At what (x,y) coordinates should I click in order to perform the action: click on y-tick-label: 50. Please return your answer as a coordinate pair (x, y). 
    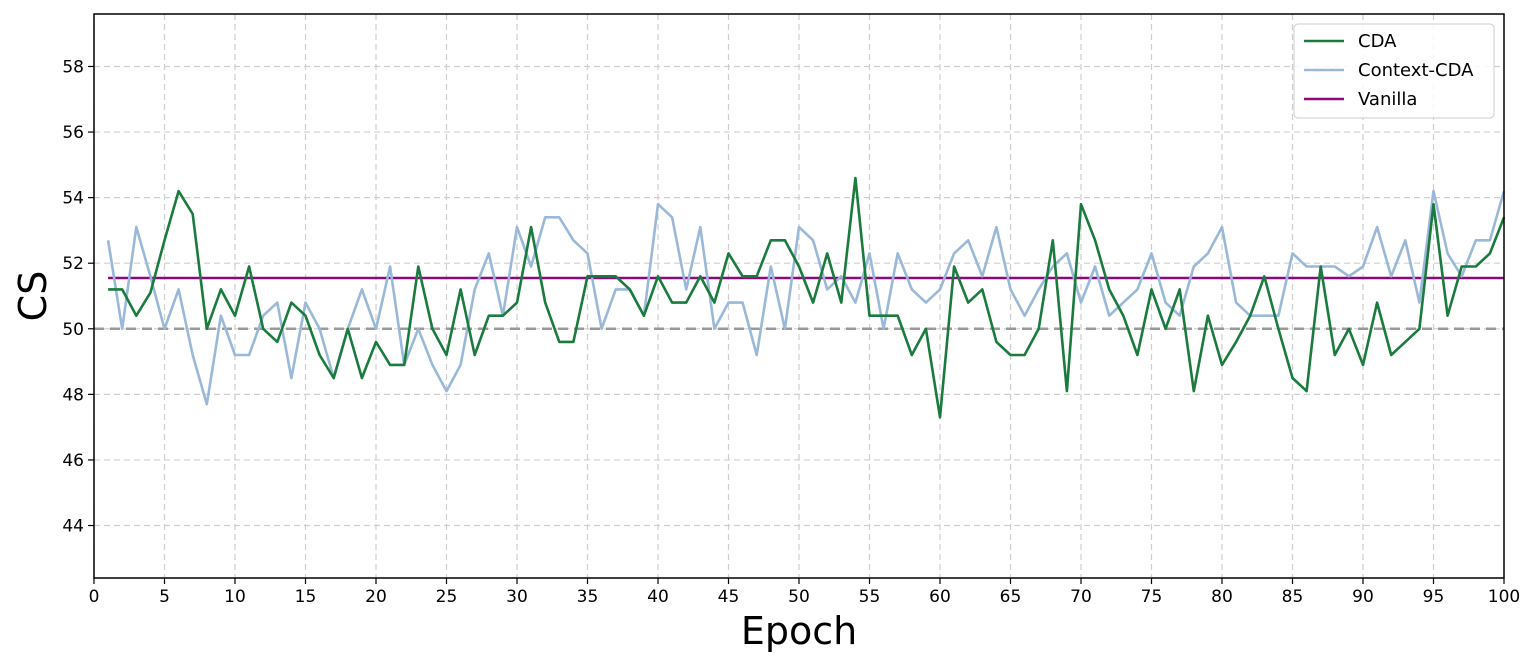
    Looking at the image, I should click on (73, 330).